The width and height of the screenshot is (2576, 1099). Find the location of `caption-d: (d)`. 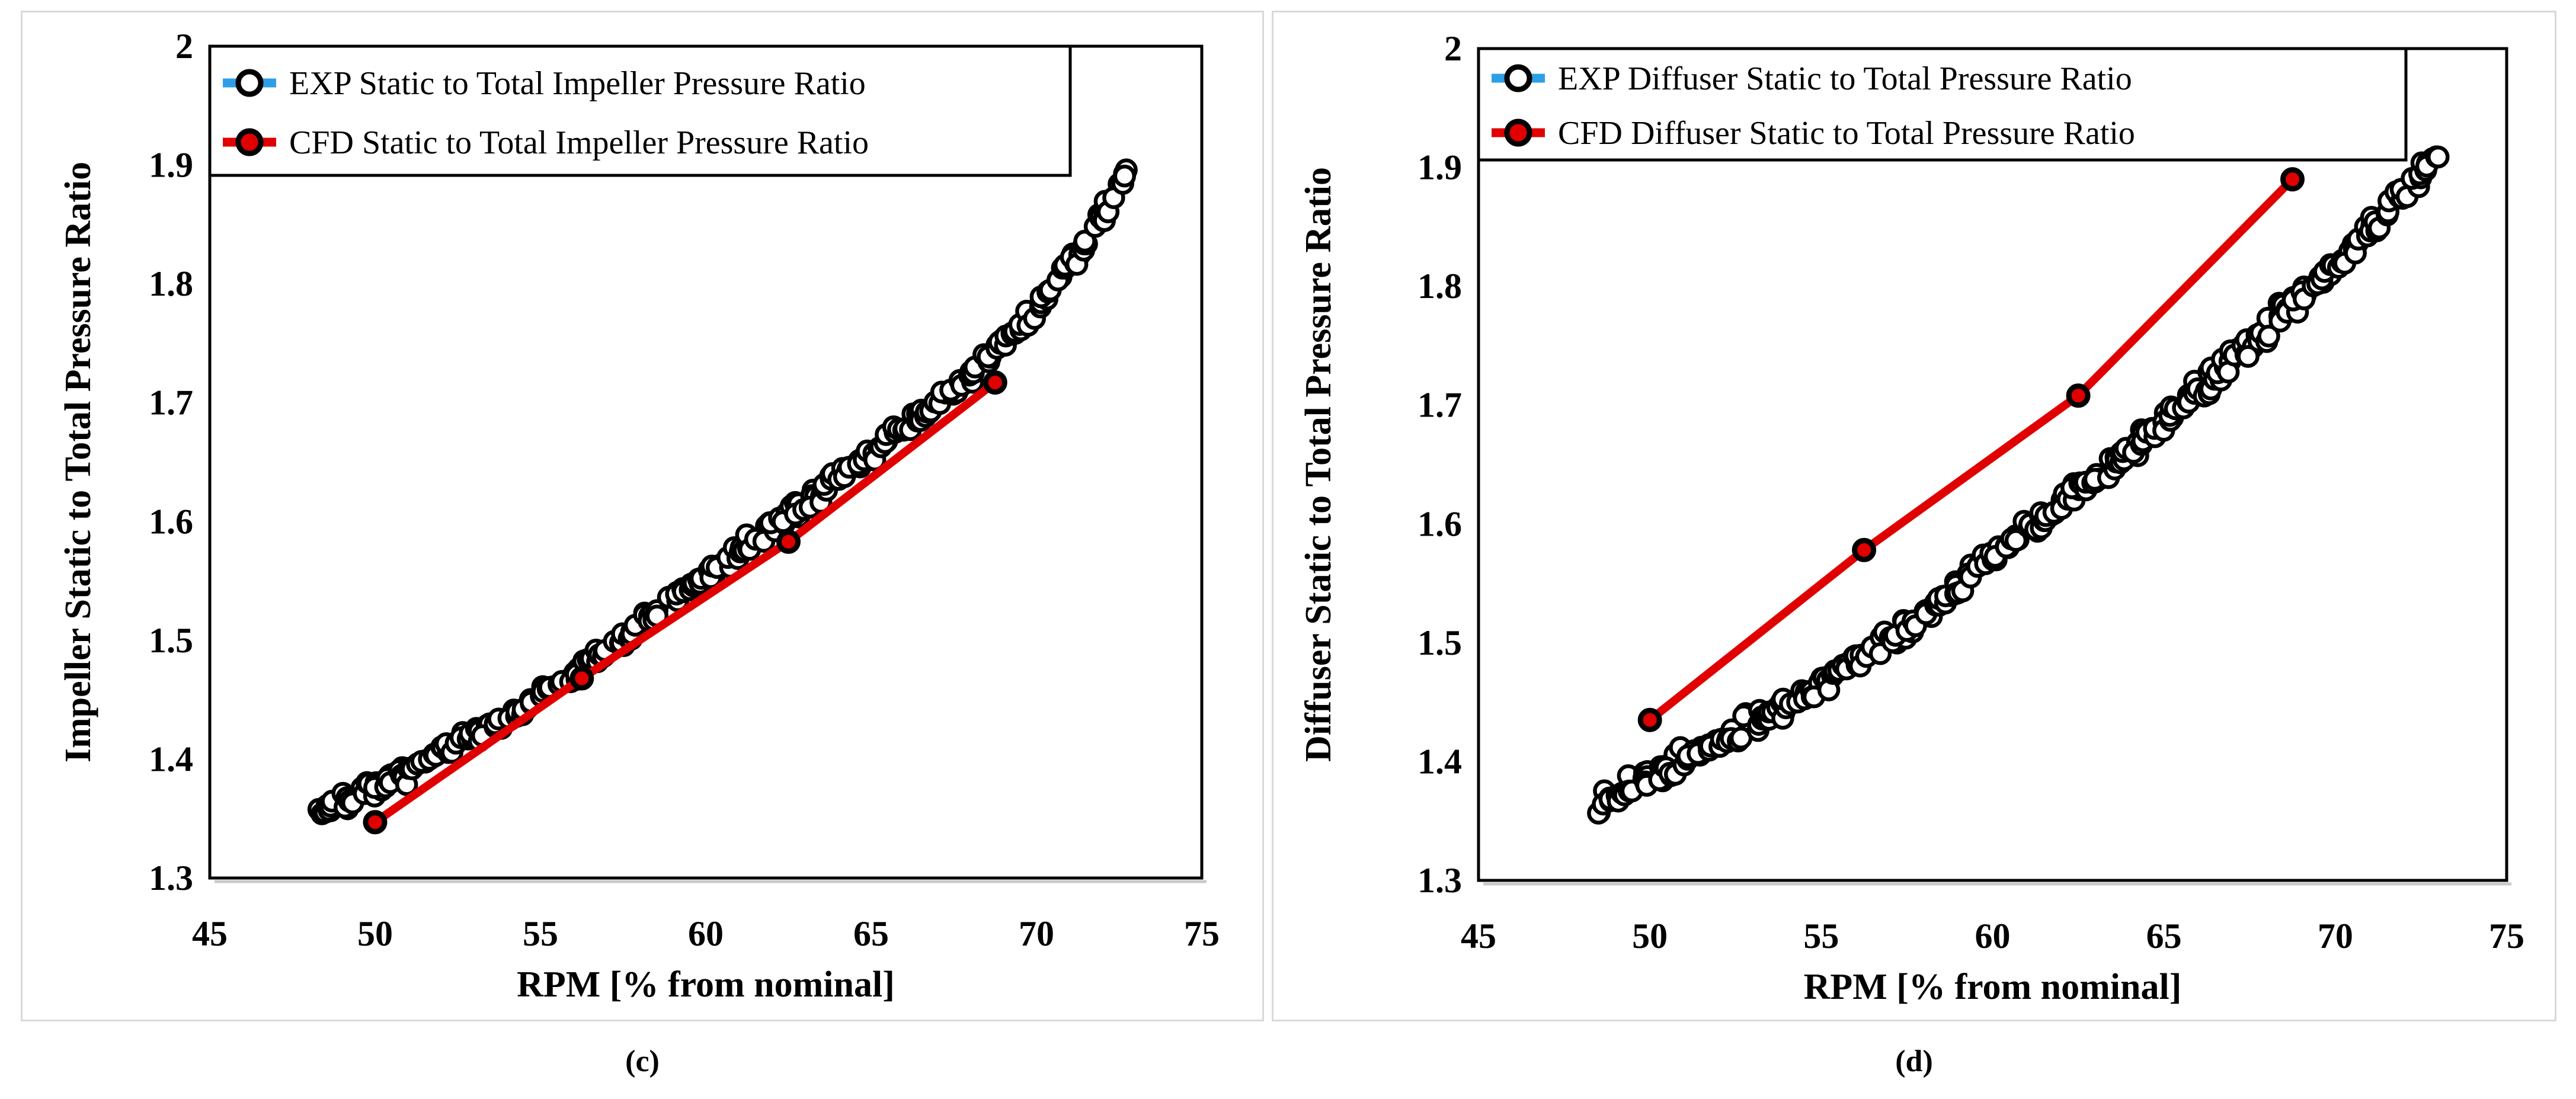

caption-d: (d) is located at coordinates (1914, 1061).